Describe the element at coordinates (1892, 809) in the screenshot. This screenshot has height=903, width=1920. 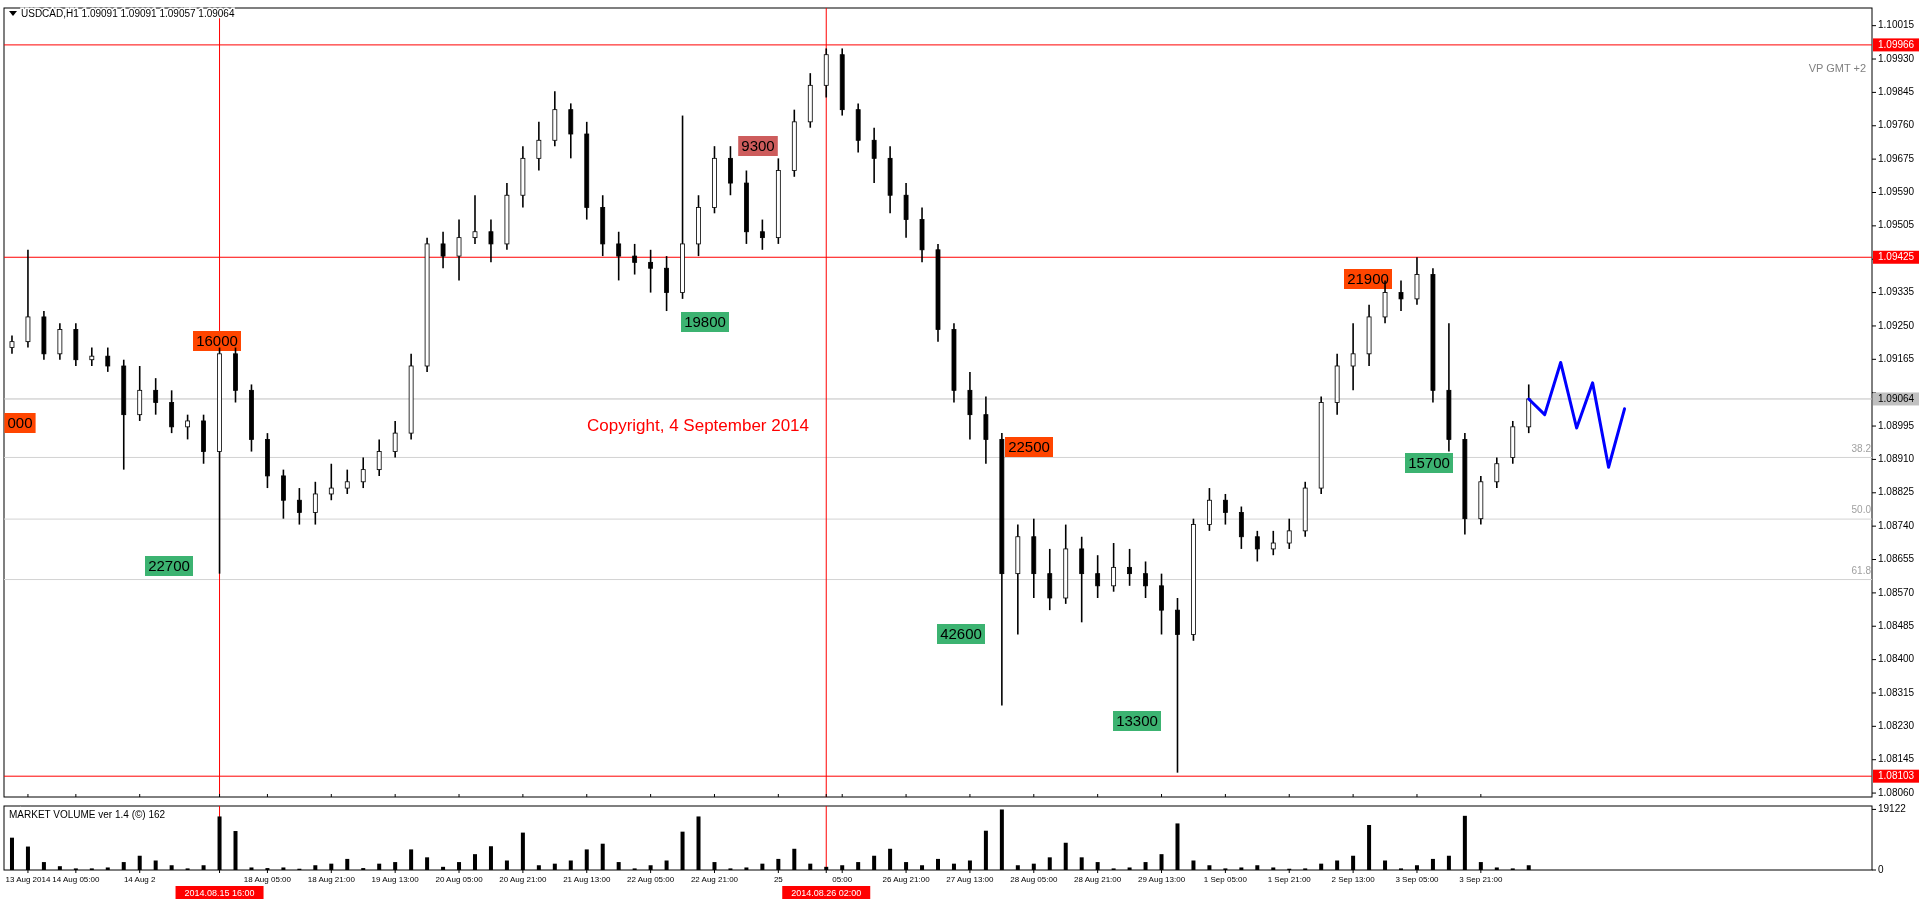
I see `y-tick-label: 19122` at that location.